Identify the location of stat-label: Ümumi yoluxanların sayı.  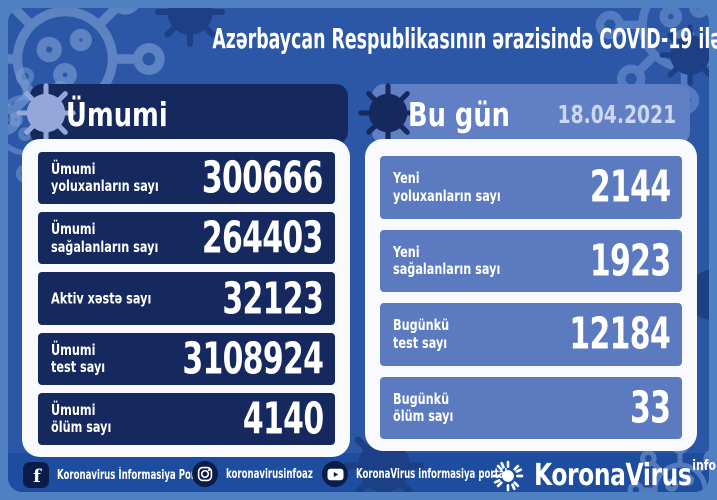
(105, 177).